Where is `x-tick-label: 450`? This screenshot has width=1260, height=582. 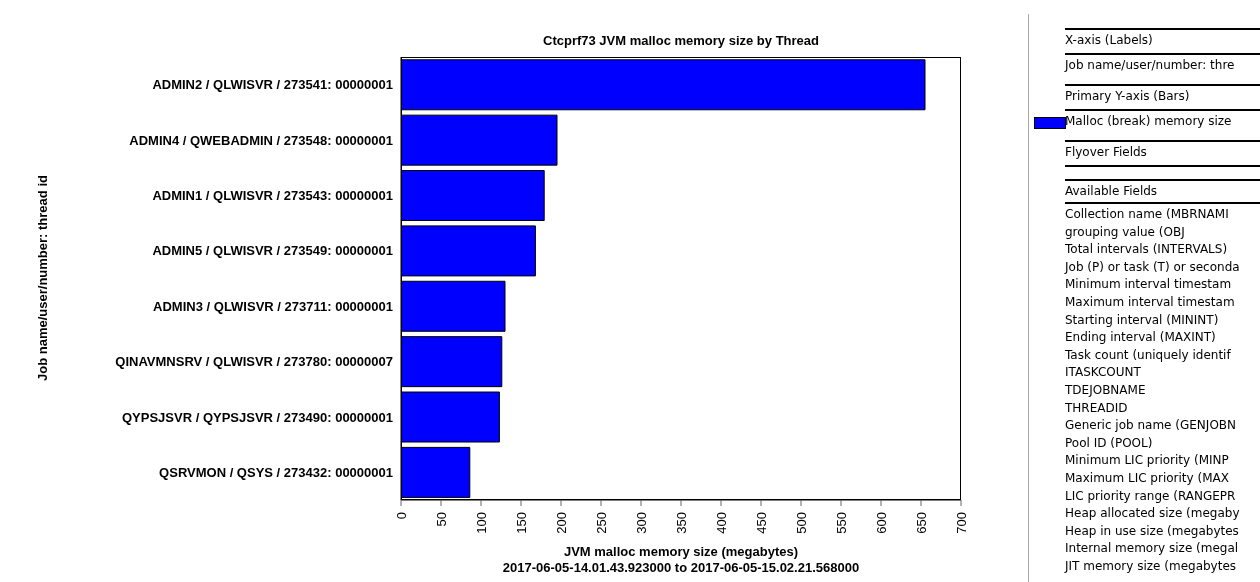
x-tick-label: 450 is located at coordinates (761, 523).